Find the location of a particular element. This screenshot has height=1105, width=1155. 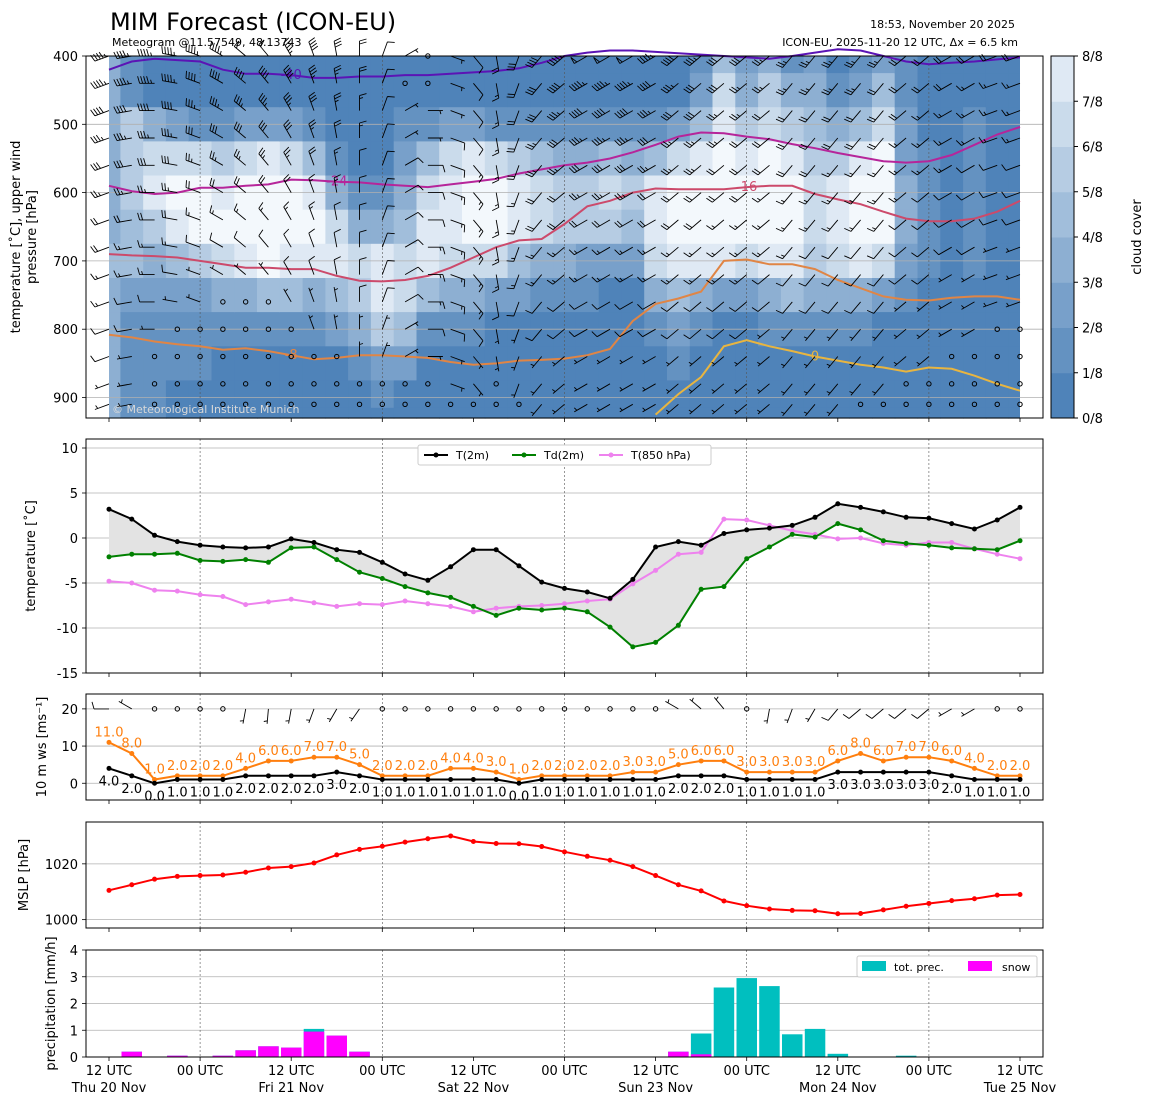

gust-value-label: 6.0 is located at coordinates (951, 751).